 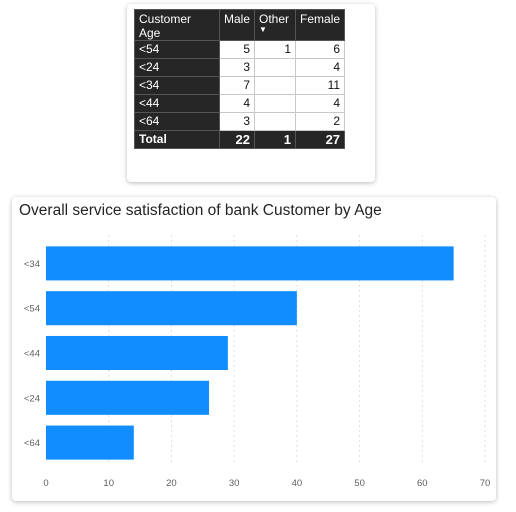 I want to click on column-header-female: Female, so click(x=320, y=25).